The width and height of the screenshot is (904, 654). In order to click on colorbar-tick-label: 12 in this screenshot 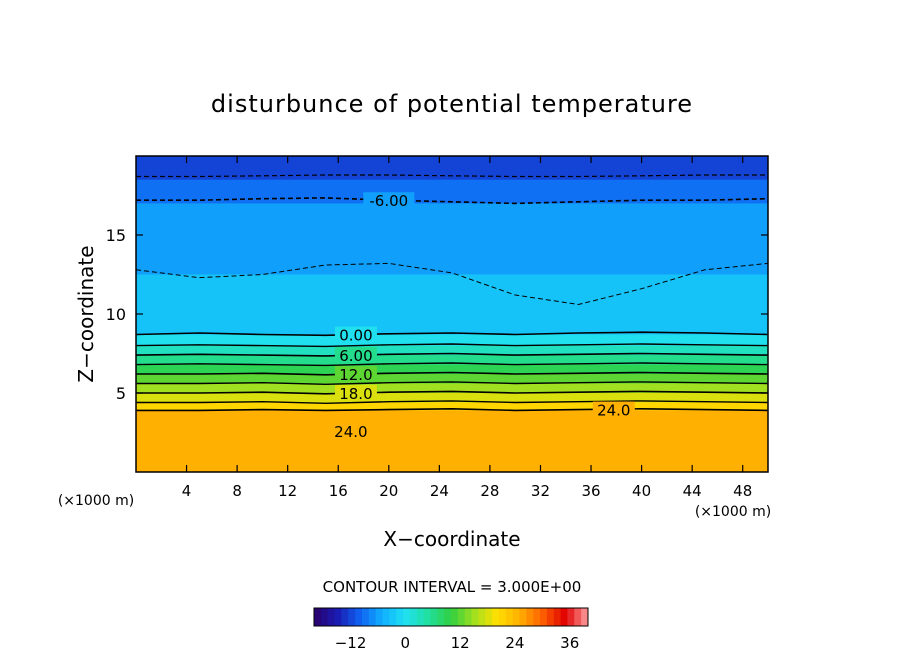, I will do `click(460, 643)`.